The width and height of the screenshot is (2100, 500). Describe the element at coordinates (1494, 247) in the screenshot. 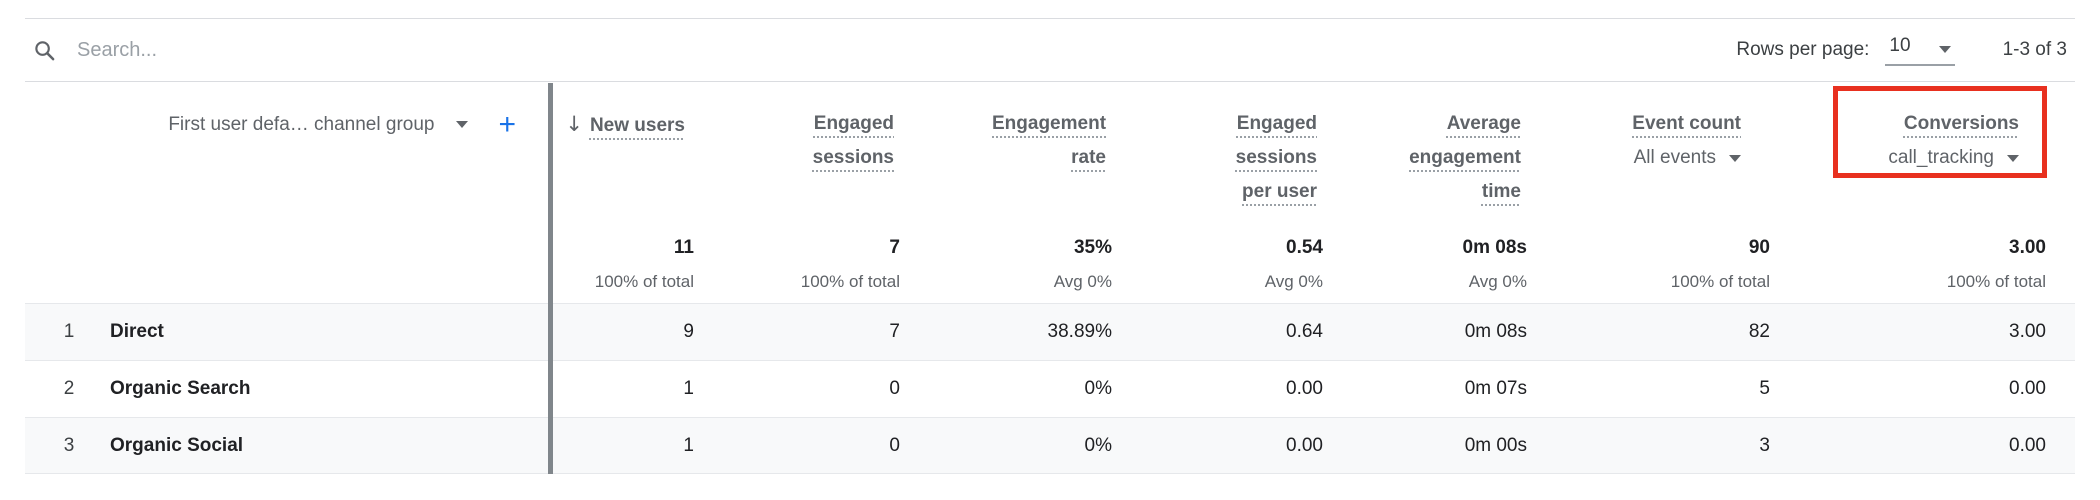

I see `total-value: 0m 08s` at that location.